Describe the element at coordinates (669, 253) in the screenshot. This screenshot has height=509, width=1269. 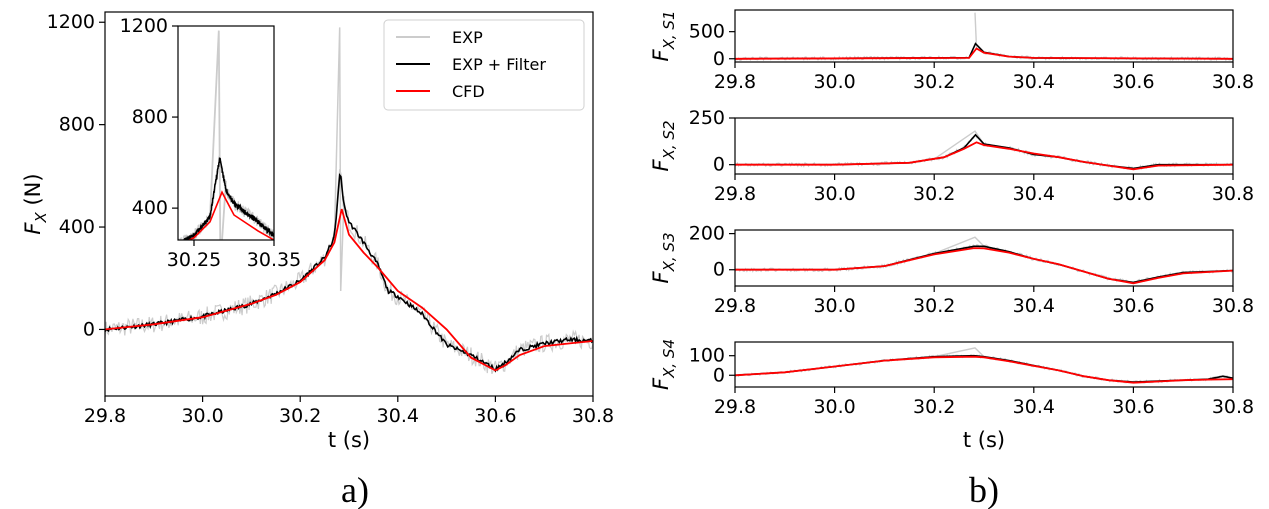
I see `subplot-3-y-label-sub: X, S3` at that location.